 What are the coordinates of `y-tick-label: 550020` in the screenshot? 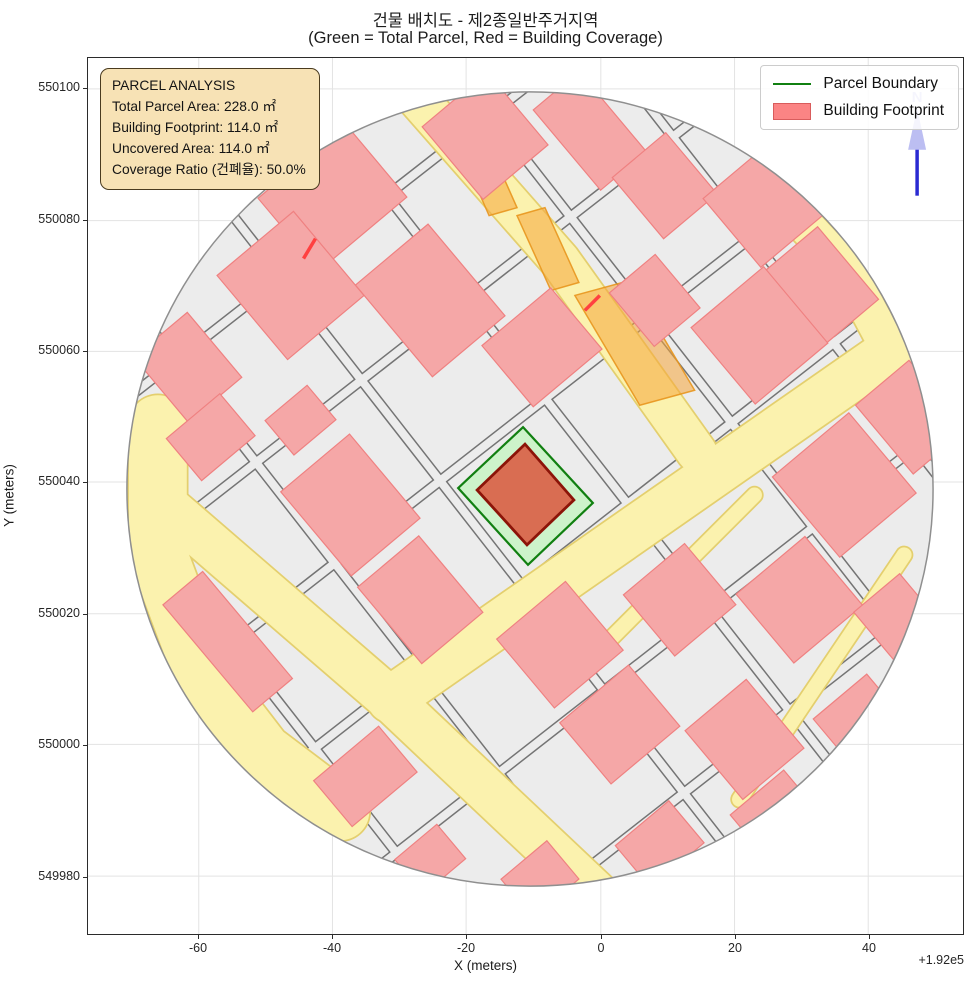 It's located at (59, 613).